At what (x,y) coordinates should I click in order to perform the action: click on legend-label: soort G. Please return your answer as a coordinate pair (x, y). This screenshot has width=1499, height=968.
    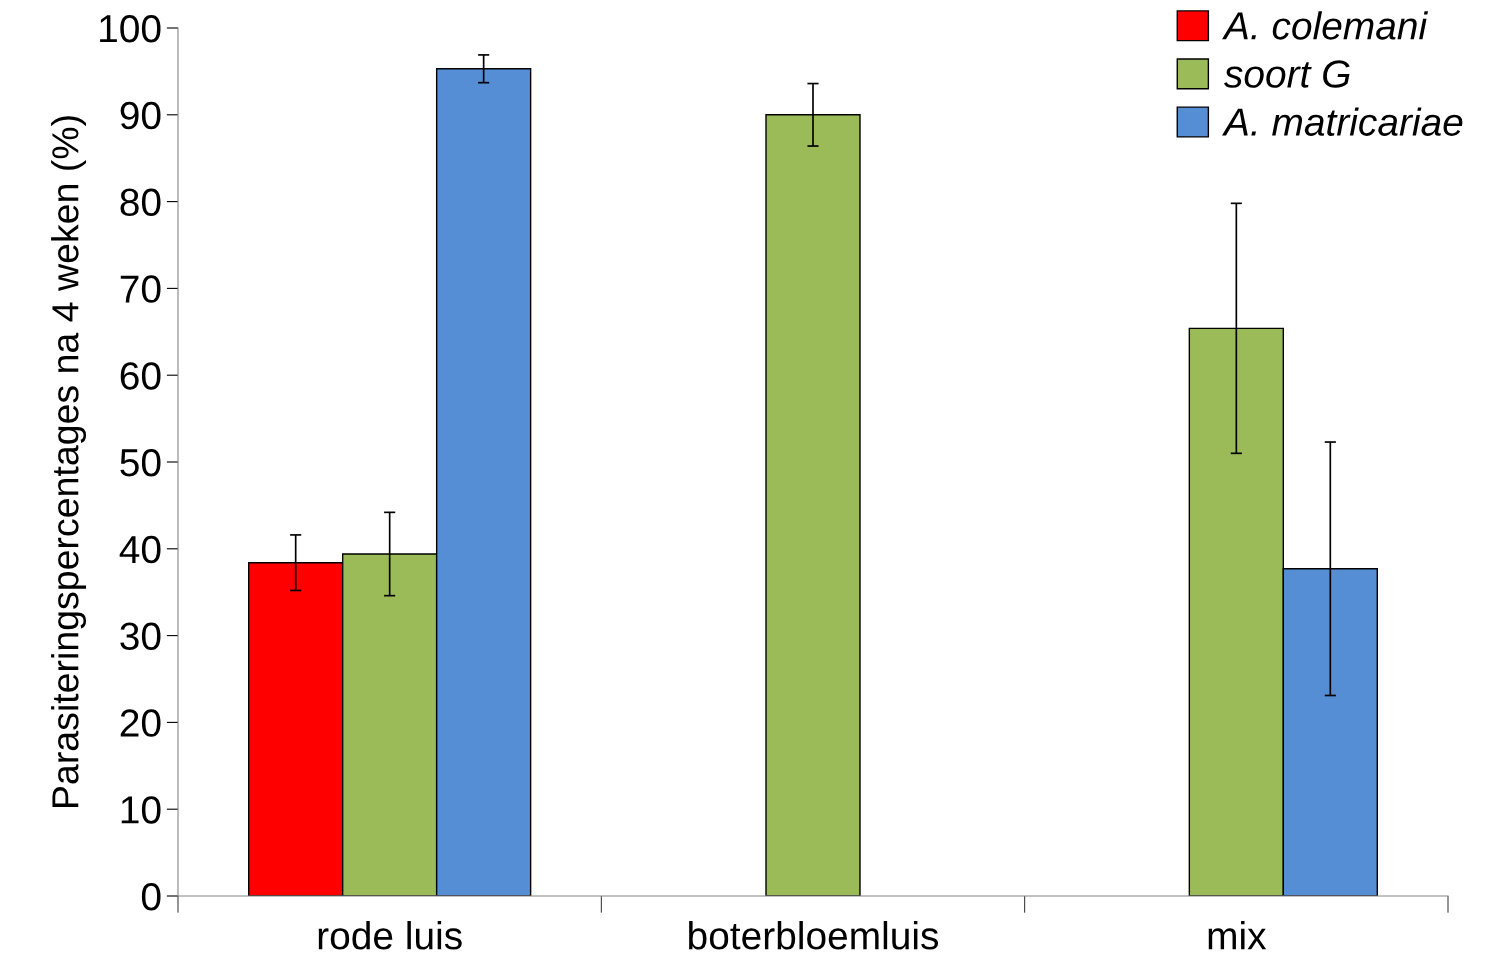
    Looking at the image, I should click on (1287, 74).